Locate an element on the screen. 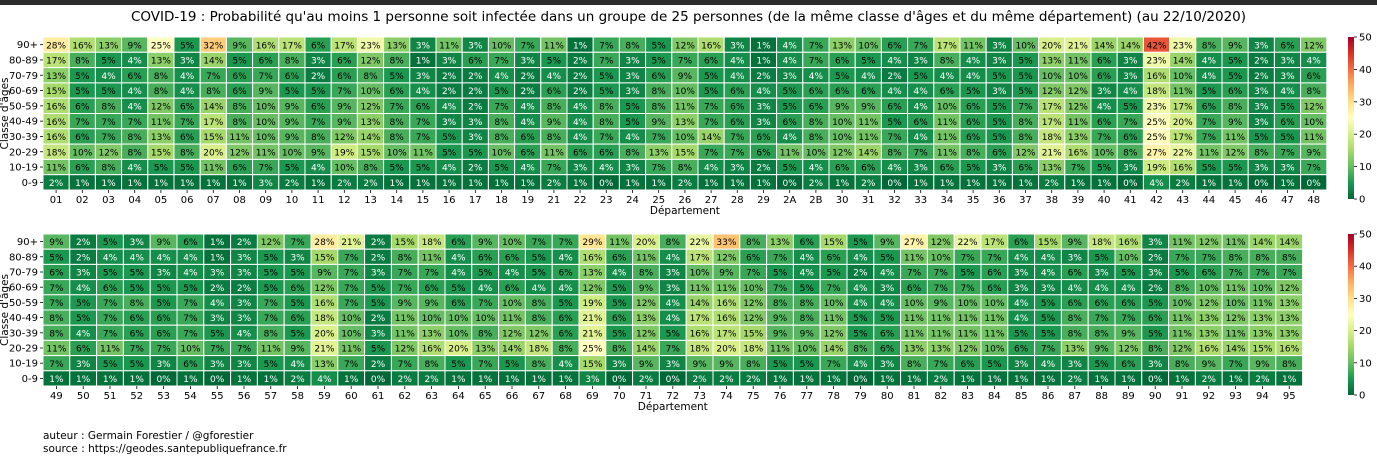  cell-value-label: 16% is located at coordinates (700, 334).